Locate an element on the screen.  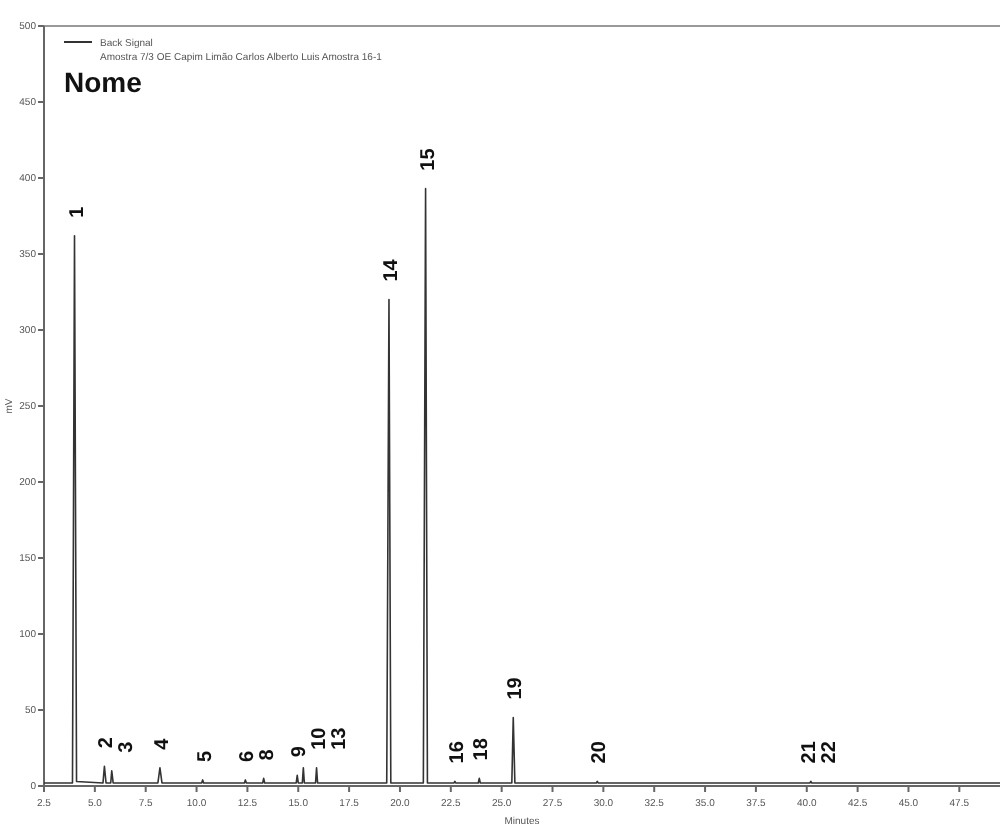
text: Nome is located at coordinates (103, 82).